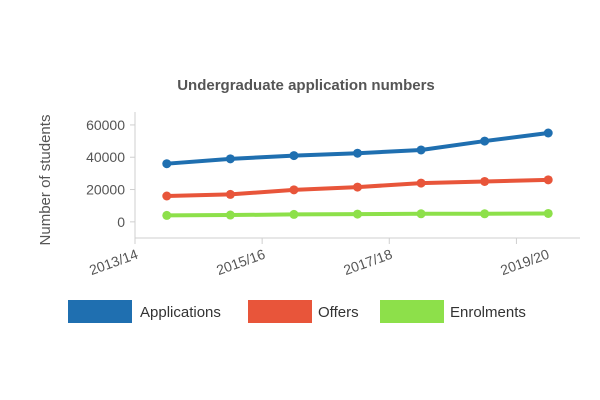 The height and width of the screenshot is (400, 600). I want to click on x-tick-label: 2017/18, so click(367, 262).